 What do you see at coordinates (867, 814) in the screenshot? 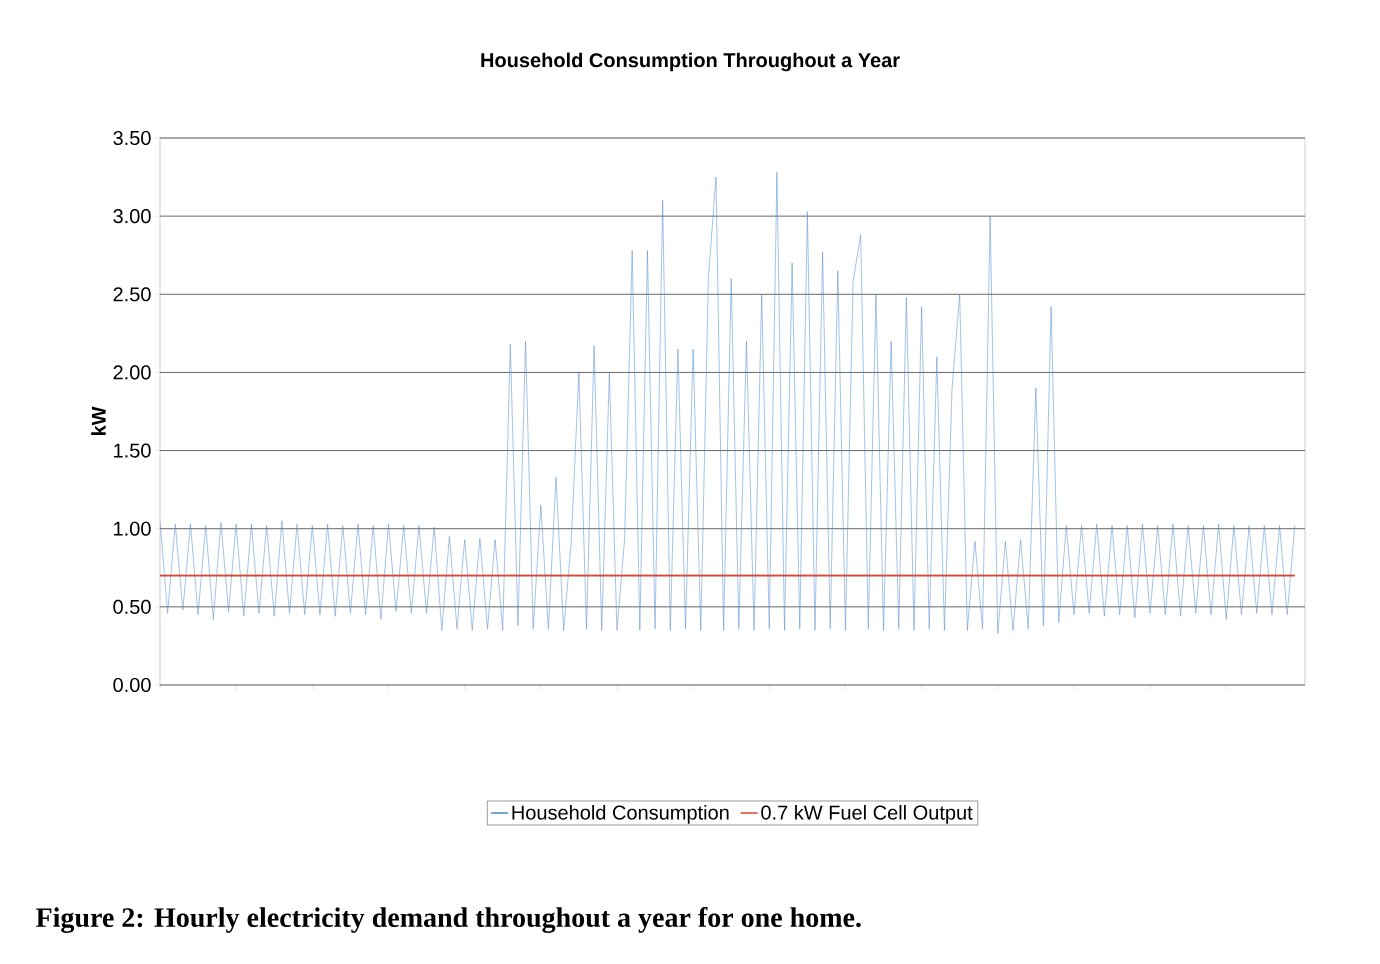
I see `legend-label: 0.7 kW Fuel Cell Output` at bounding box center [867, 814].